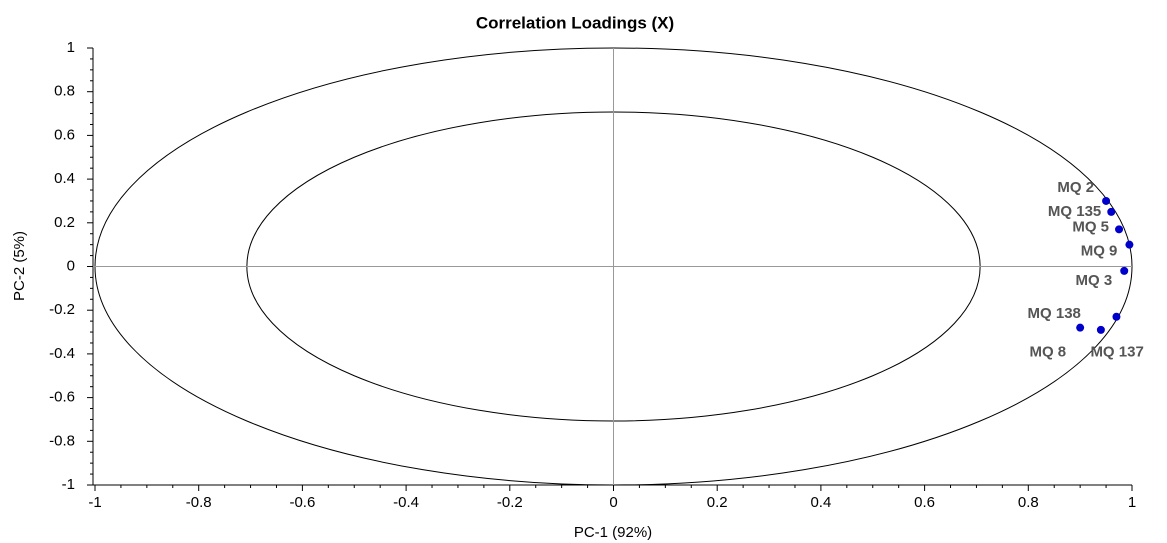 The image size is (1167, 543). I want to click on x-tick-label: 0.6, so click(924, 502).